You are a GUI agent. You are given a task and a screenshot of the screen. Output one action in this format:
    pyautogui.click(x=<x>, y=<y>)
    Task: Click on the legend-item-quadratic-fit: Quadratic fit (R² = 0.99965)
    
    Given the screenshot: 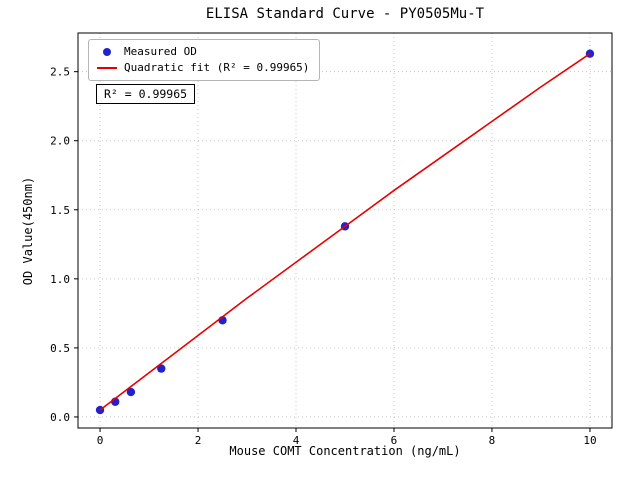 What is the action you would take?
    pyautogui.click(x=203, y=68)
    